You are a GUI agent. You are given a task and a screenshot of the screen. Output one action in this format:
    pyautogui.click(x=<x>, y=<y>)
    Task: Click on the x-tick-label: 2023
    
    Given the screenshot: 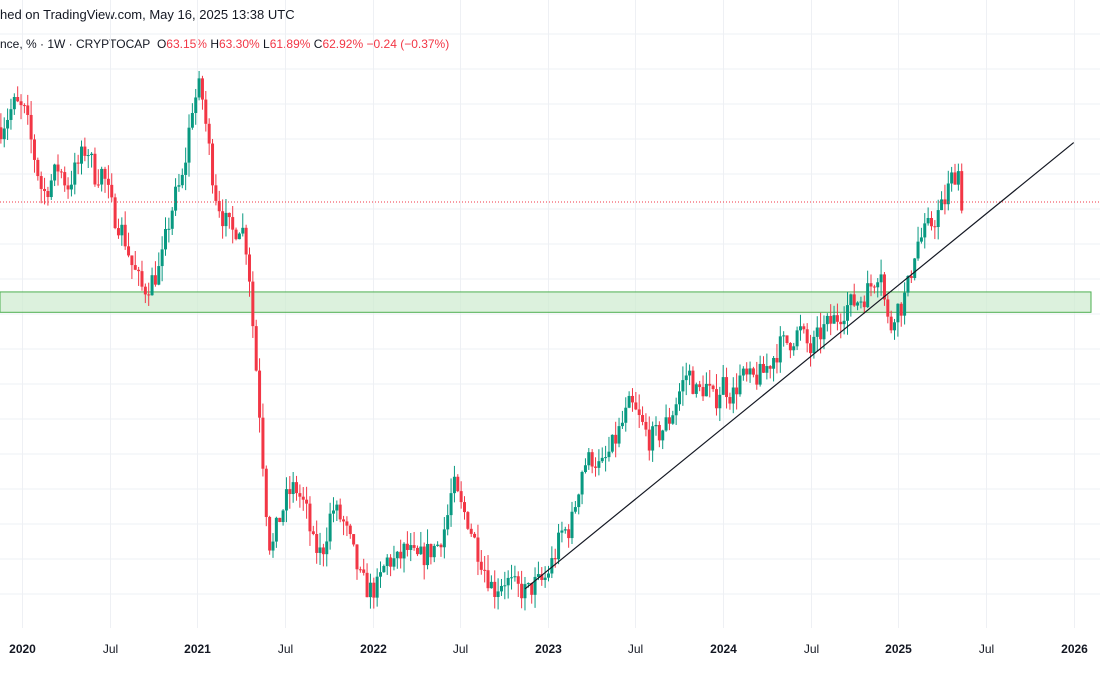 What is the action you would take?
    pyautogui.click(x=548, y=649)
    